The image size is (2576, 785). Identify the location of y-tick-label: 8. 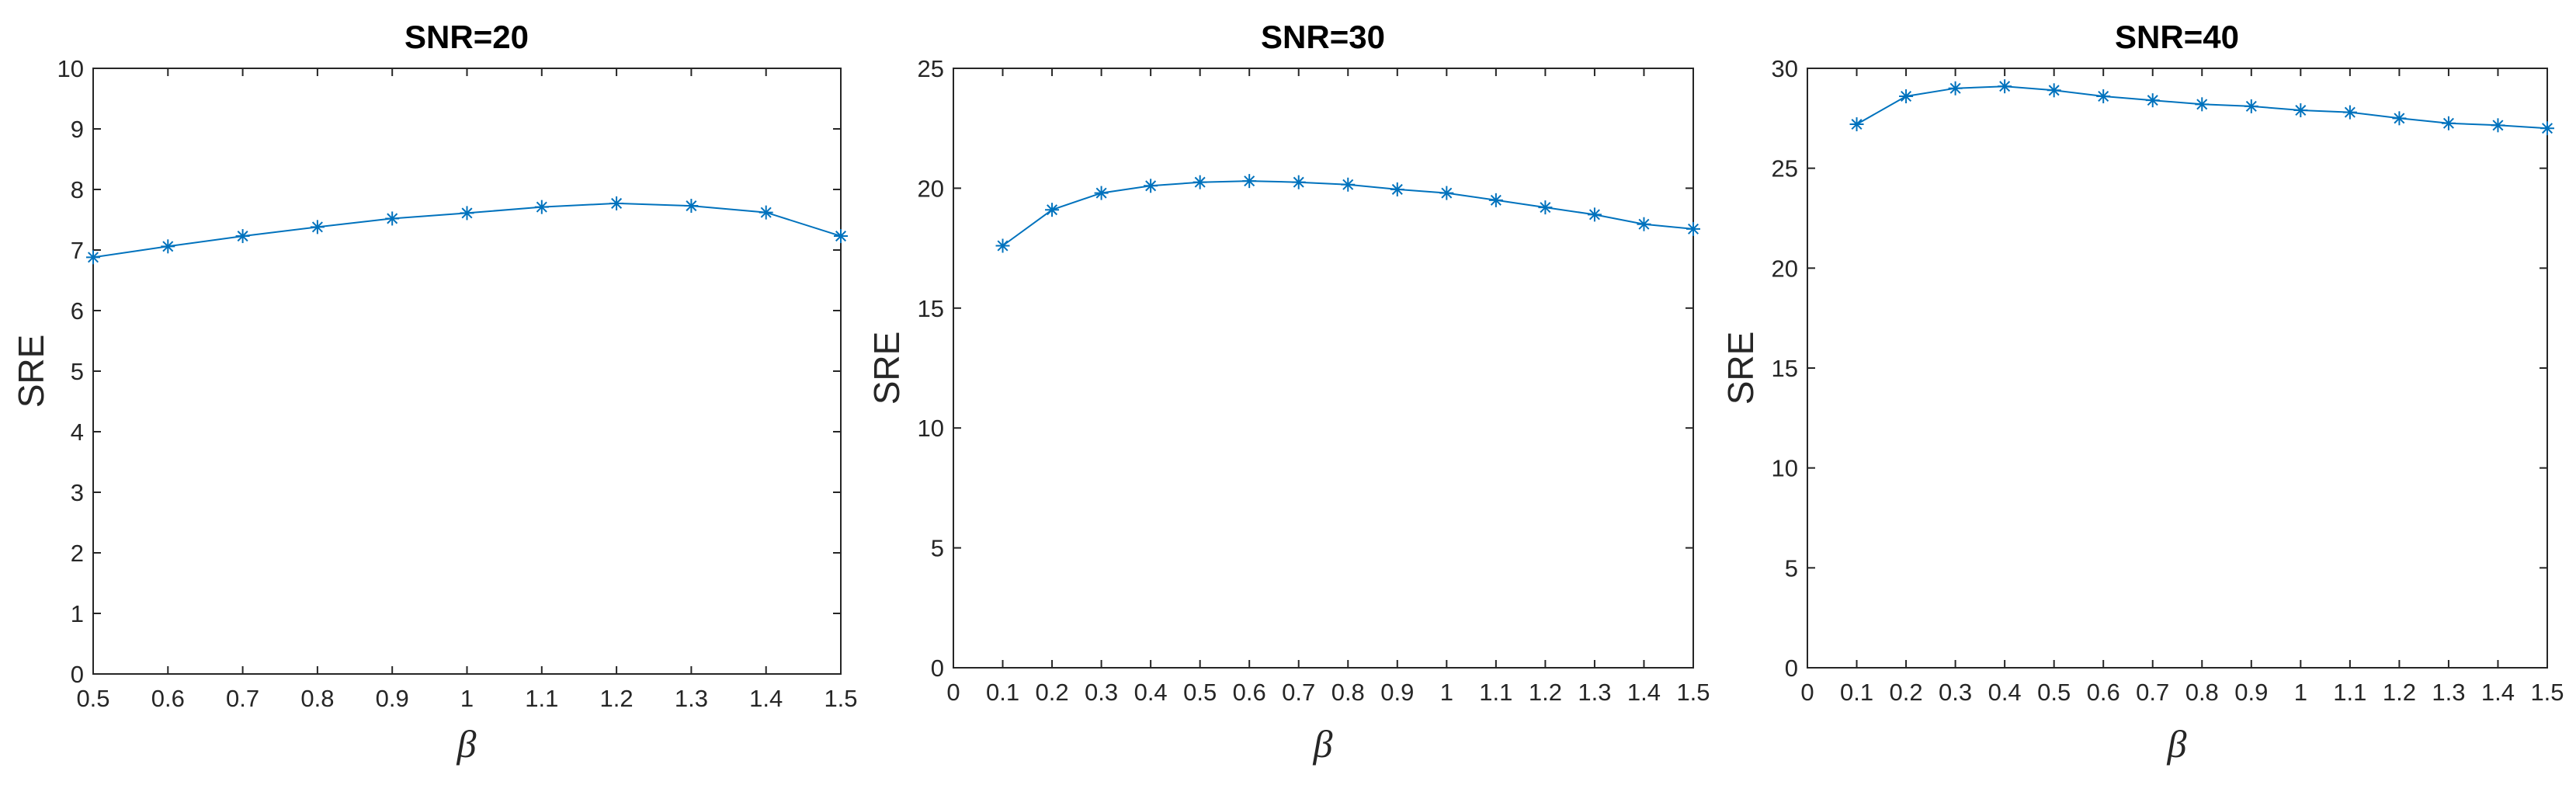
(77, 189).